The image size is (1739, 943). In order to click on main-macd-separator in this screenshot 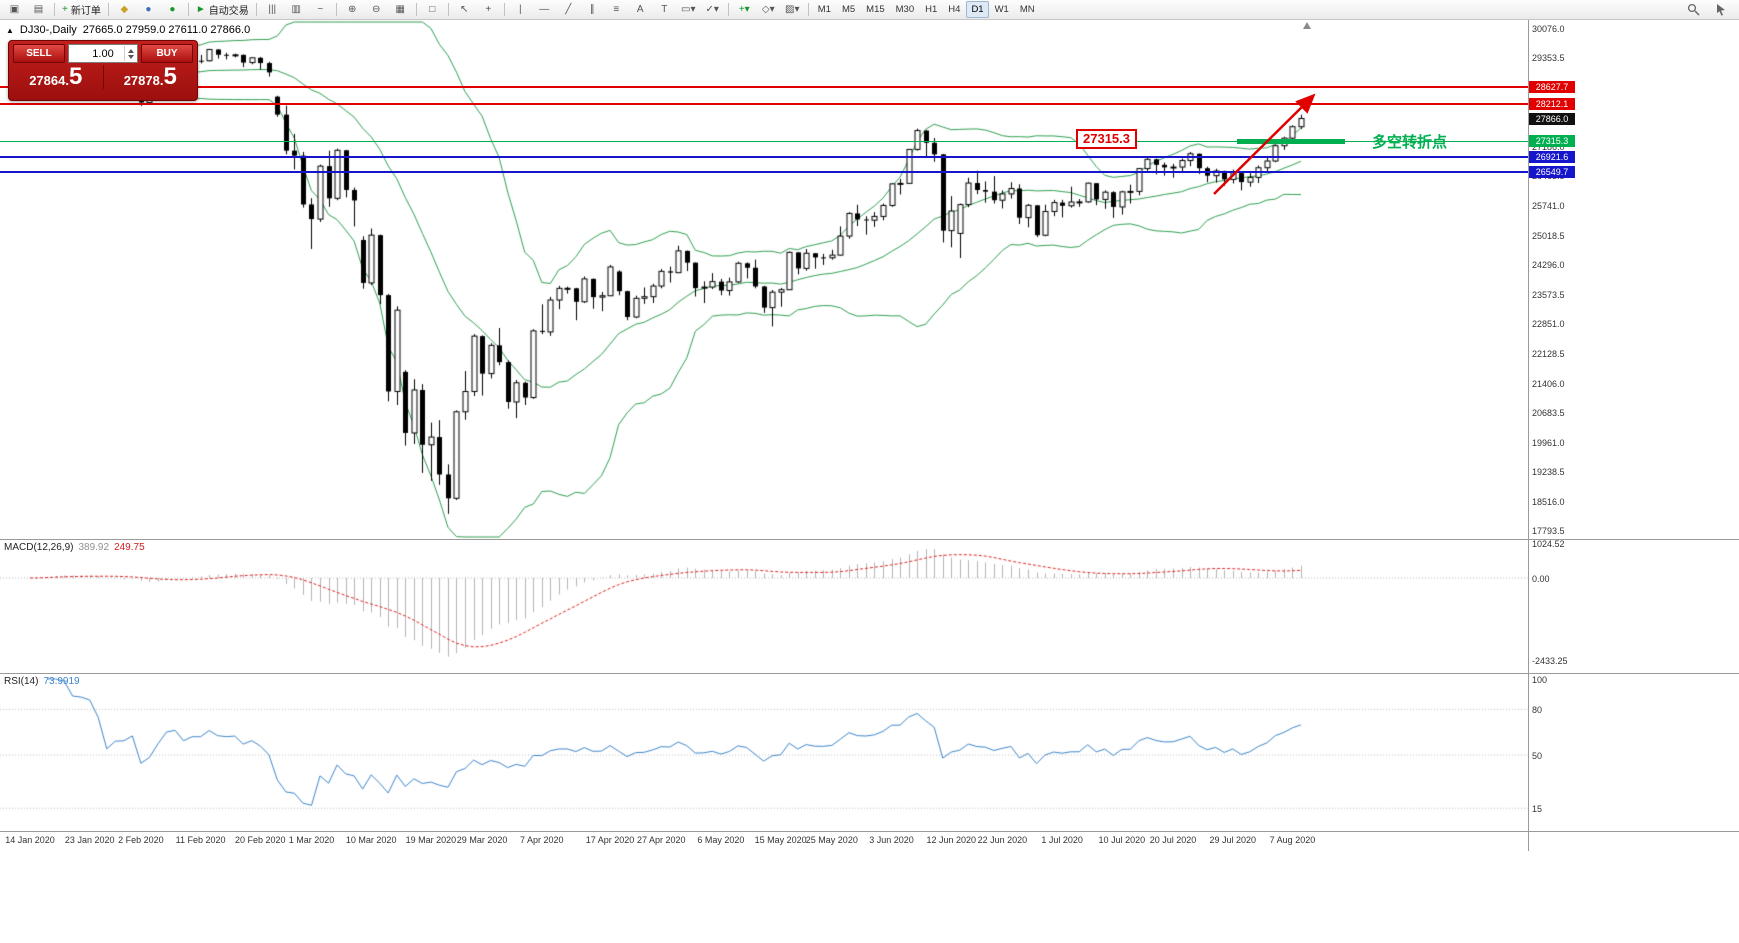, I will do `click(869, 539)`.